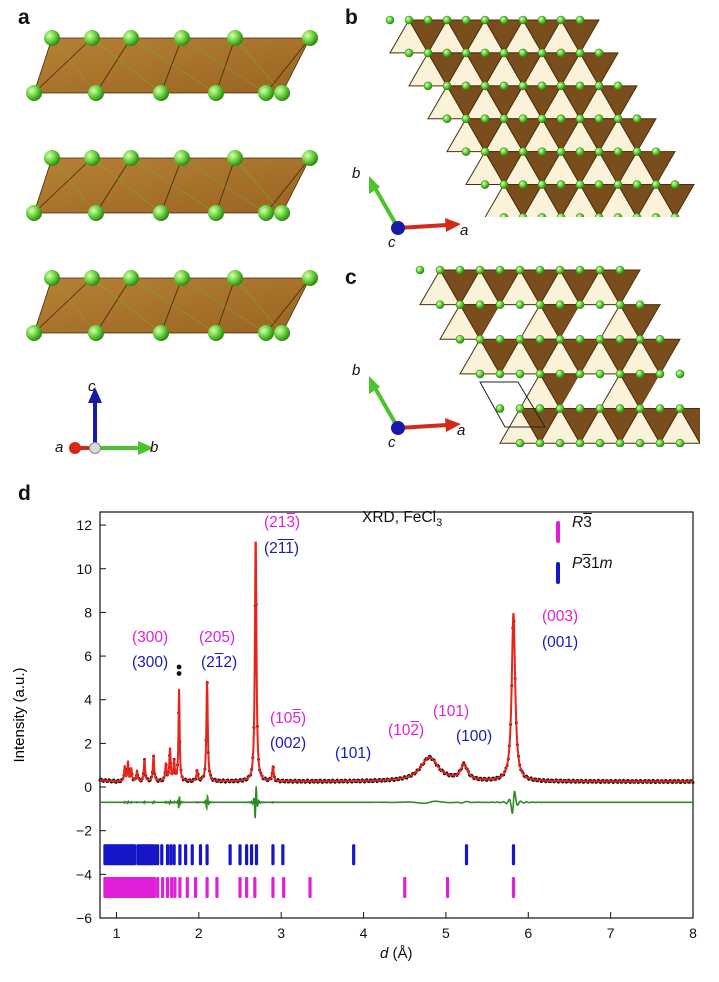  What do you see at coordinates (282, 522) in the screenshot?
I see `annotation-213-r3: (213)` at bounding box center [282, 522].